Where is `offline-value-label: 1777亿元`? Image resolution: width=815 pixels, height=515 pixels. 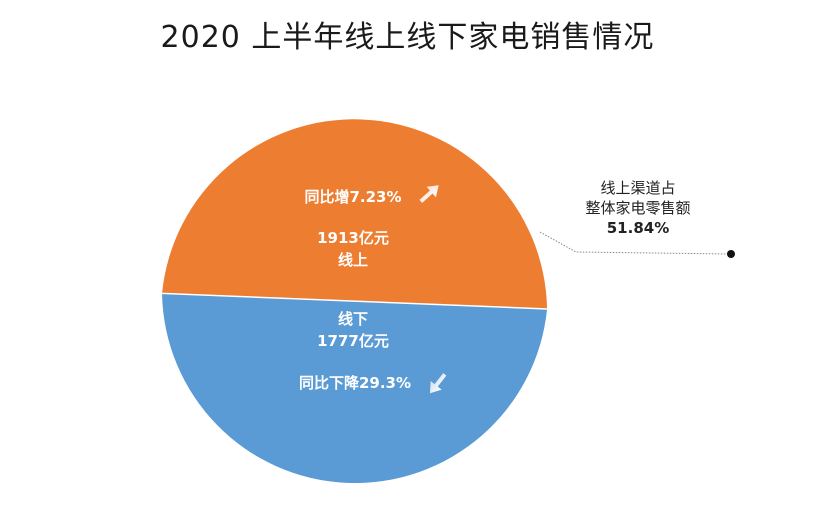 offline-value-label: 1777亿元 is located at coordinates (353, 341).